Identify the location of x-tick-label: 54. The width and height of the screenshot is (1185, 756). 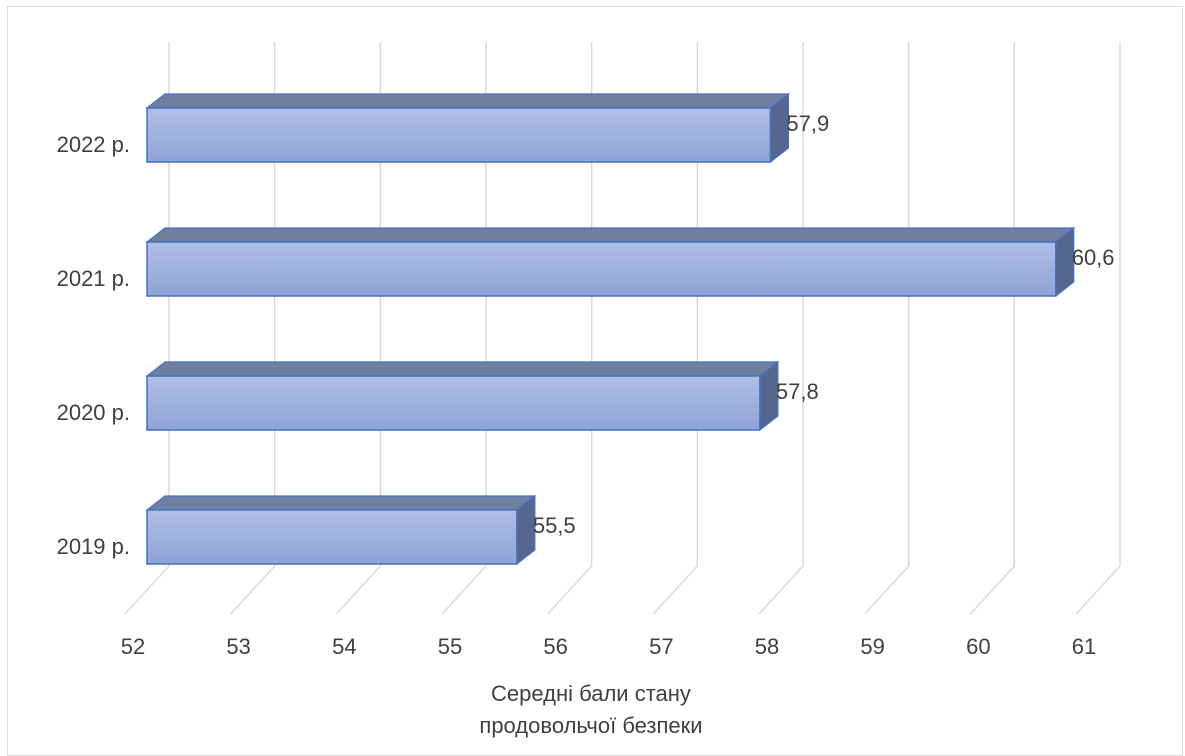
(344, 646).